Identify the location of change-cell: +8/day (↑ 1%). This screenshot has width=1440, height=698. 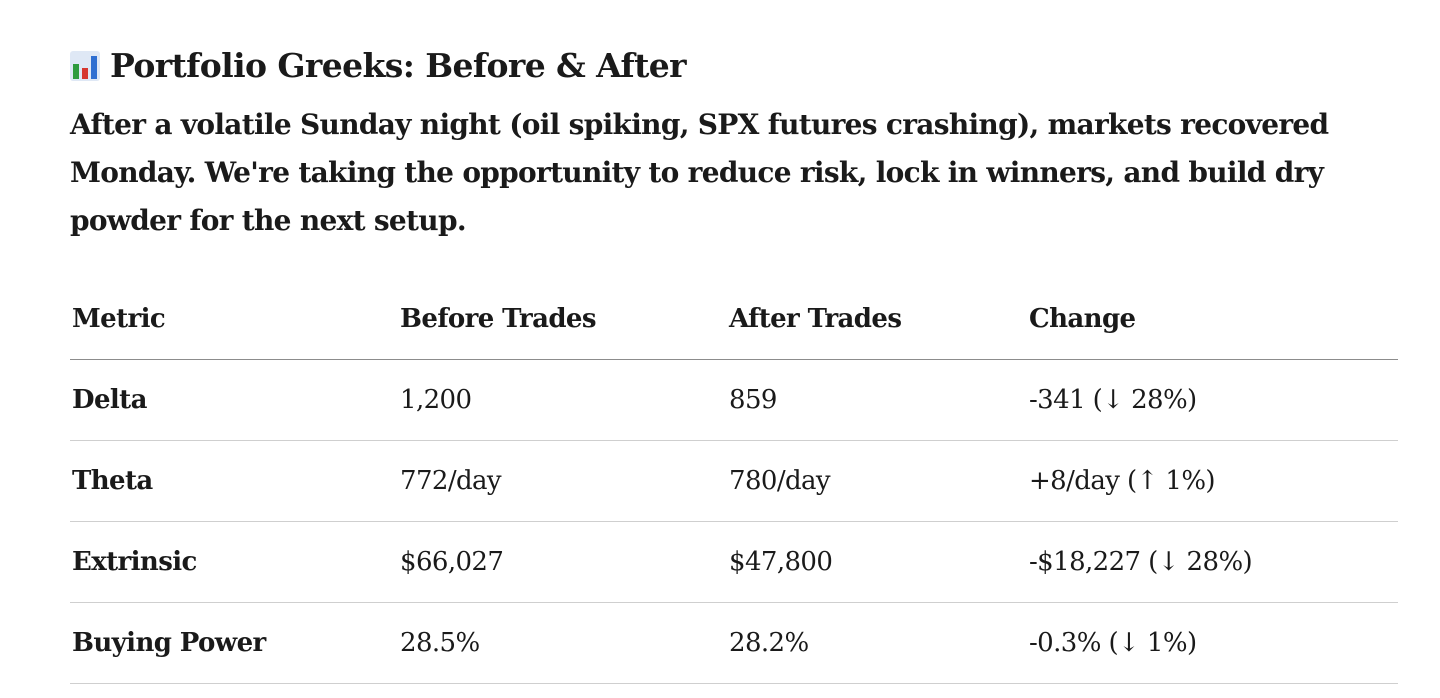
(1212, 481).